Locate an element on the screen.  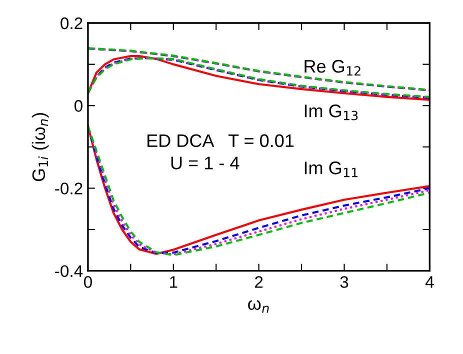
x-tick-label: 1 is located at coordinates (174, 282).